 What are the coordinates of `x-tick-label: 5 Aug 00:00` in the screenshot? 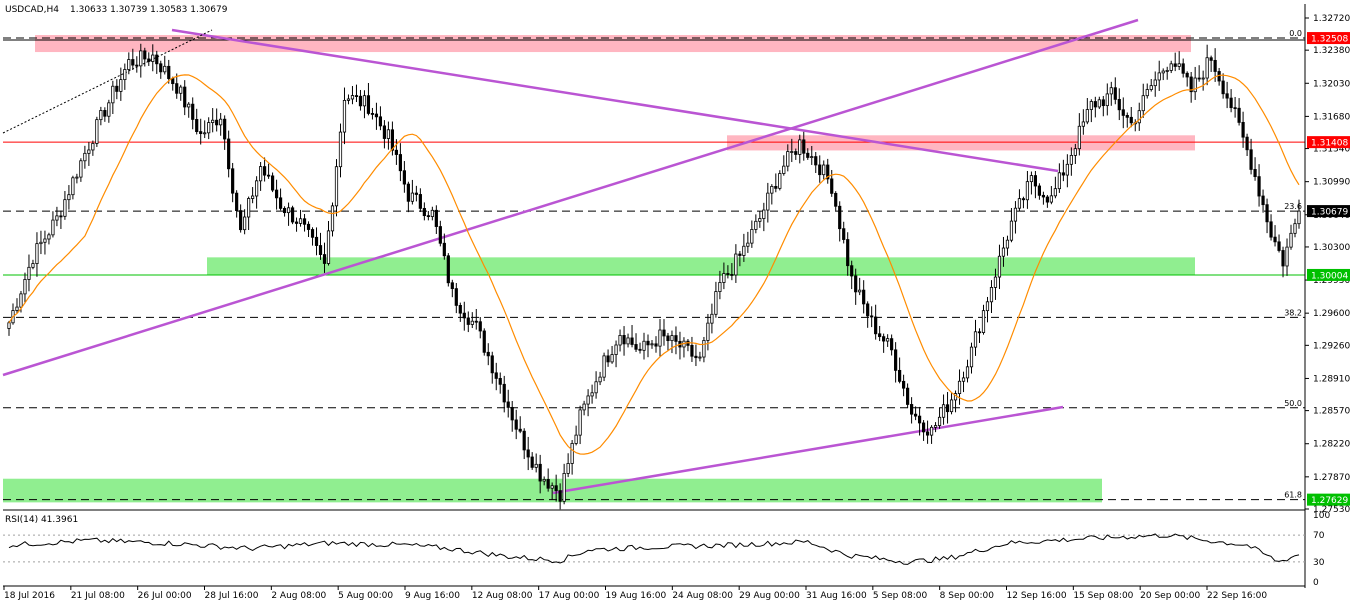 It's located at (365, 596).